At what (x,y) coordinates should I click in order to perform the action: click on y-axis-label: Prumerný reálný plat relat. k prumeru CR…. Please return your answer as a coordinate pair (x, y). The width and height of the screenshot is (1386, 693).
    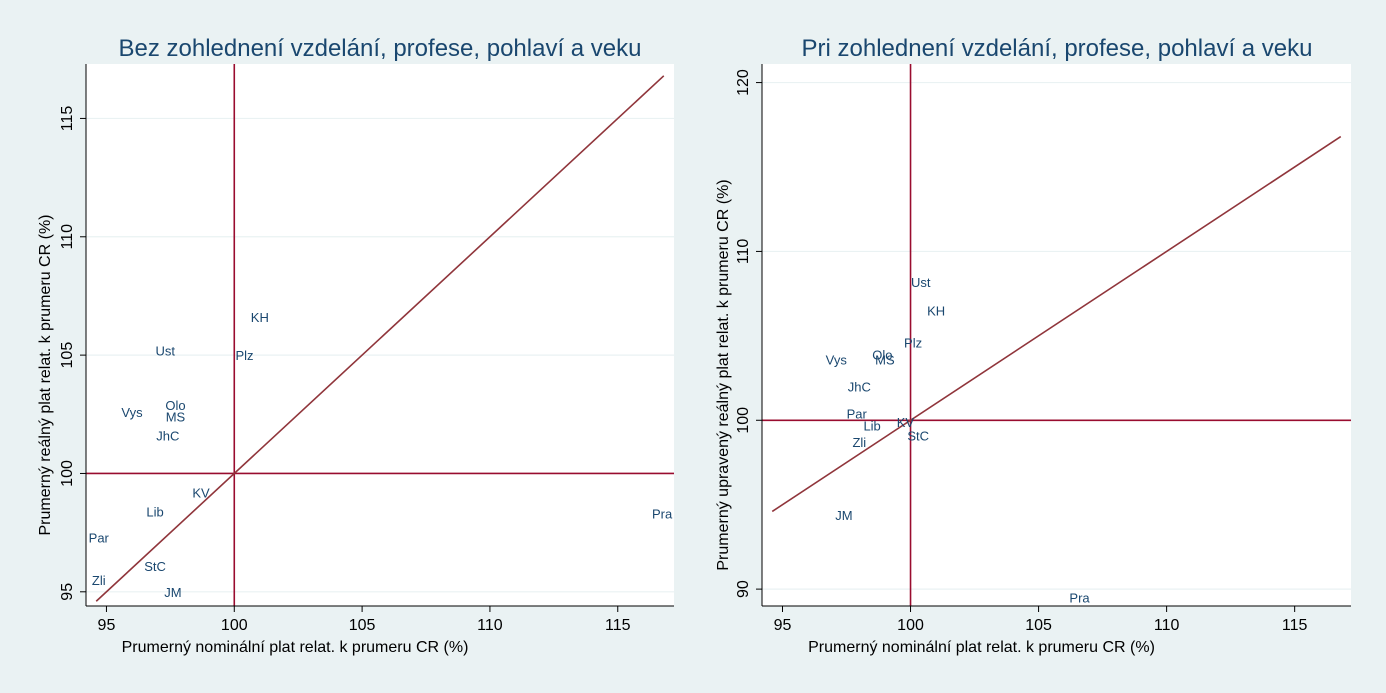
    Looking at the image, I should click on (45, 375).